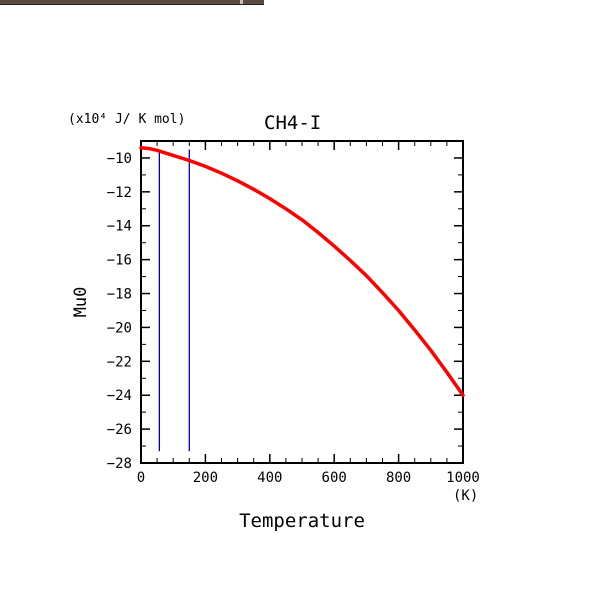 This screenshot has width=604, height=604. I want to click on y-tick-label: −12, so click(119, 193).